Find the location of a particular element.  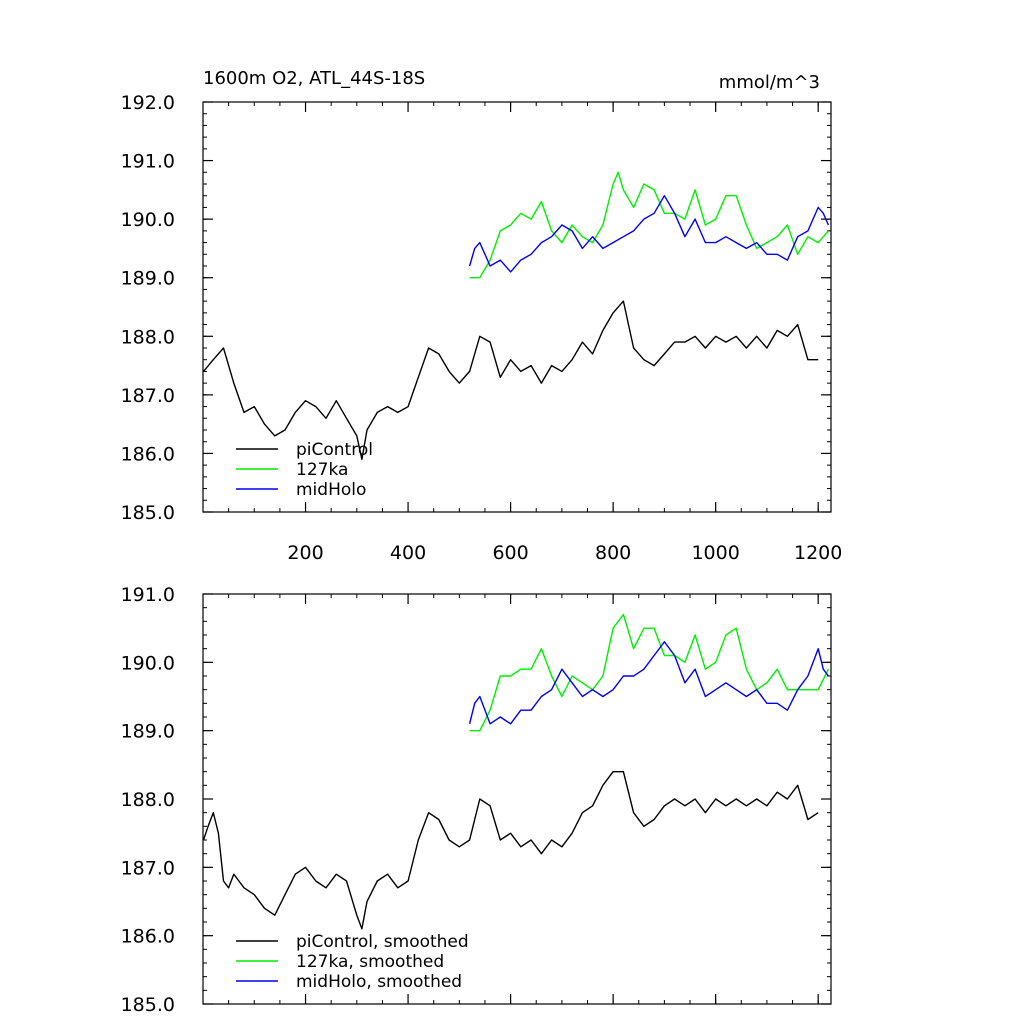

chart-title: 1600m O2, ATL_44S-18S is located at coordinates (314, 78).